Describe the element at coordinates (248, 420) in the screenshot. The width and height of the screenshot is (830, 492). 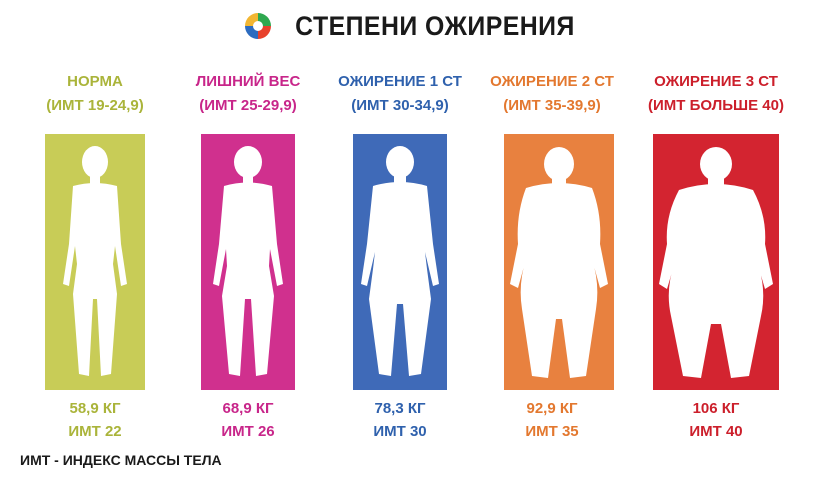
I see `category-stats: 68,9 КГ ИМТ 26` at that location.